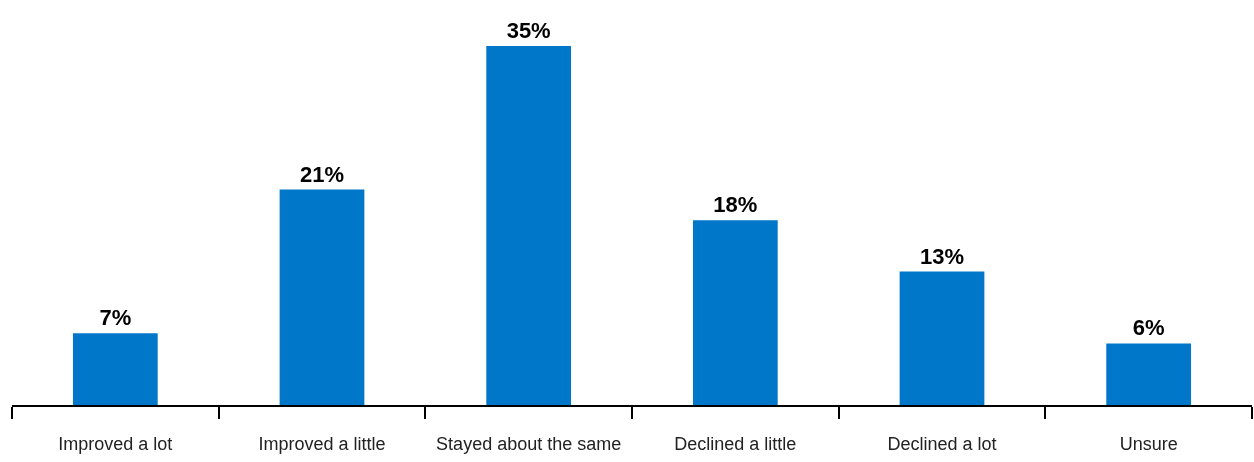  Describe the element at coordinates (528, 30) in the screenshot. I see `data-label: 35%` at that location.